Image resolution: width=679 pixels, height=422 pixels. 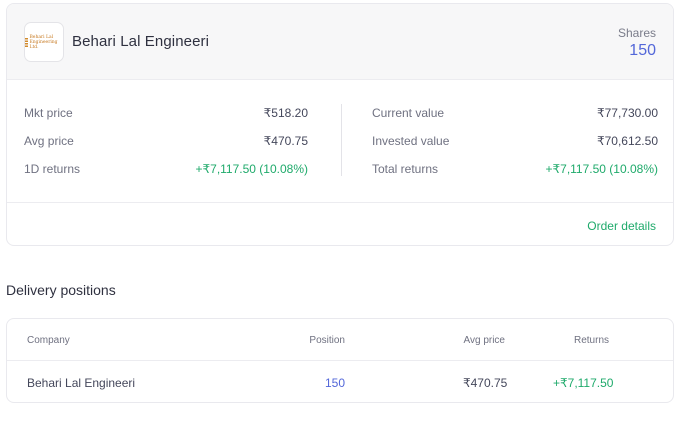 What do you see at coordinates (583, 383) in the screenshot?
I see `cell-returns: +₹7,117.50` at bounding box center [583, 383].